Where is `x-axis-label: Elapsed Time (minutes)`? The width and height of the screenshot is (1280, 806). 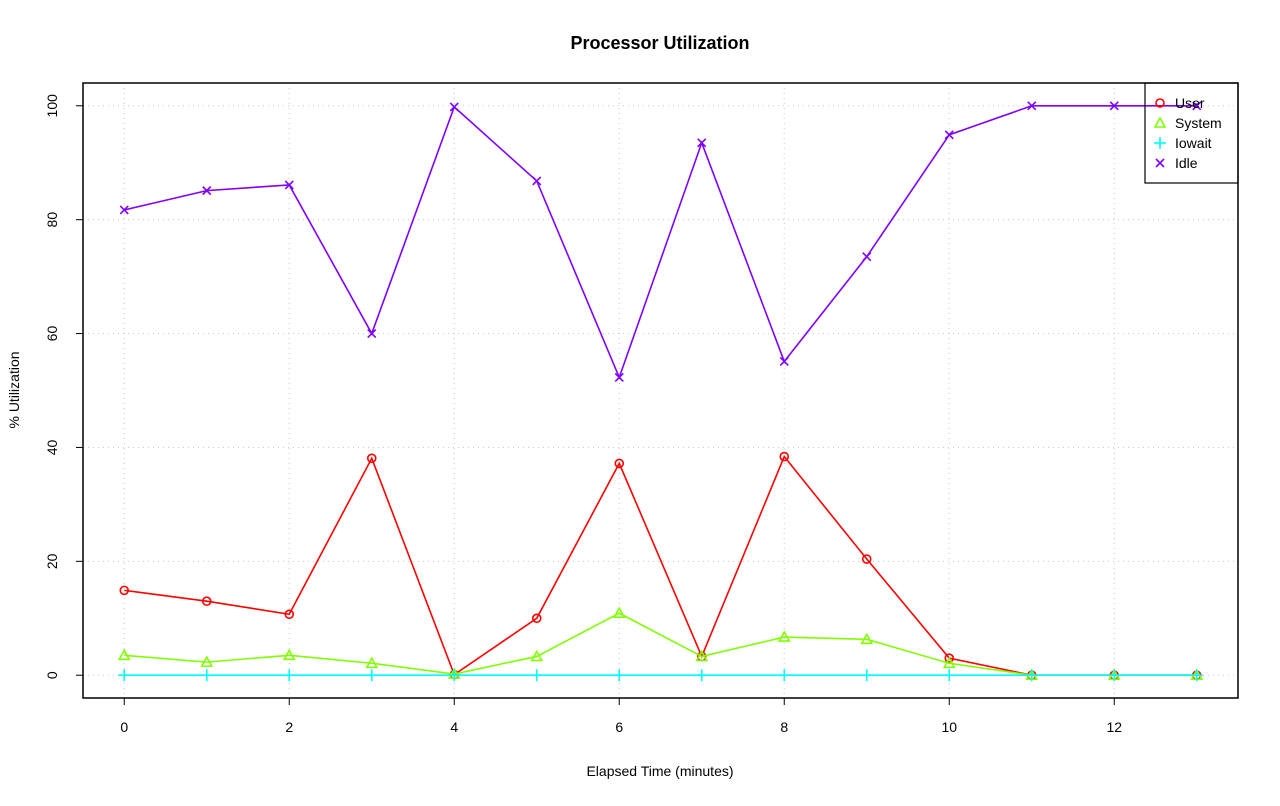 x-axis-label: Elapsed Time (minutes) is located at coordinates (659, 771).